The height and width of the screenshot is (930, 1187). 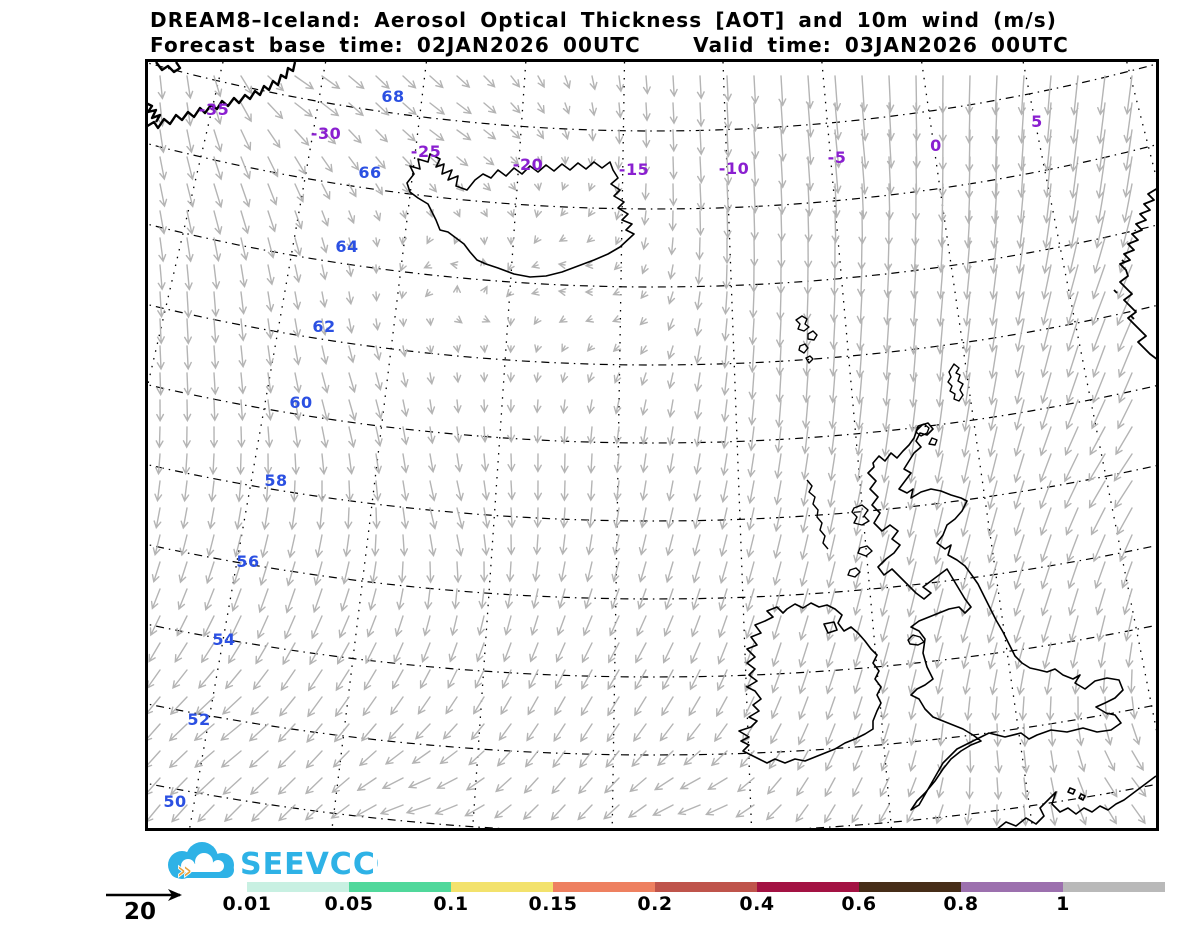 What do you see at coordinates (144, 895) in the screenshot?
I see `wind-reference-arrow-icon` at bounding box center [144, 895].